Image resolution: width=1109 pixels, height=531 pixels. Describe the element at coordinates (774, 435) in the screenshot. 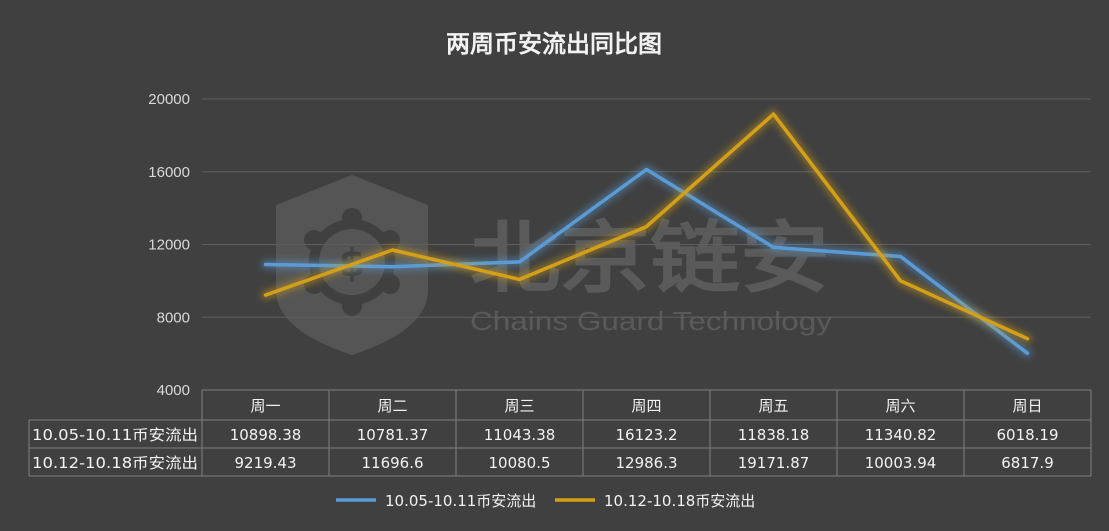

I see `data-label: 11838.18` at that location.